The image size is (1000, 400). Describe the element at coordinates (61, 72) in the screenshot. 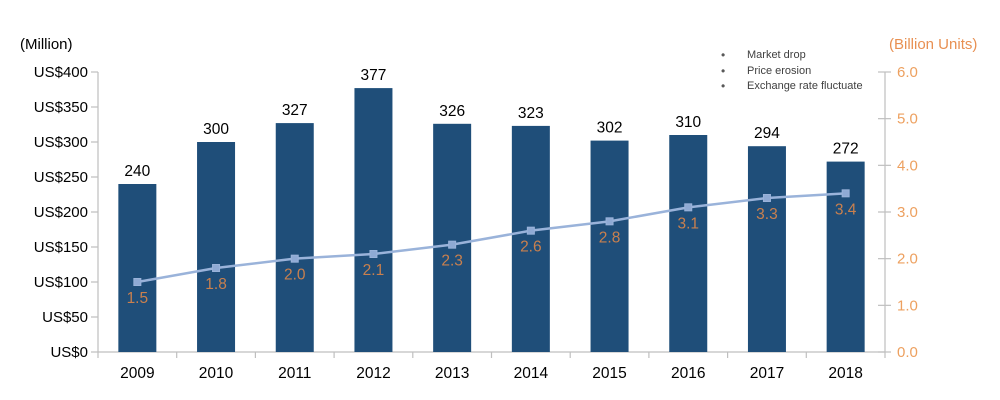

I see `y-axis-left-tick-label: US$400` at that location.